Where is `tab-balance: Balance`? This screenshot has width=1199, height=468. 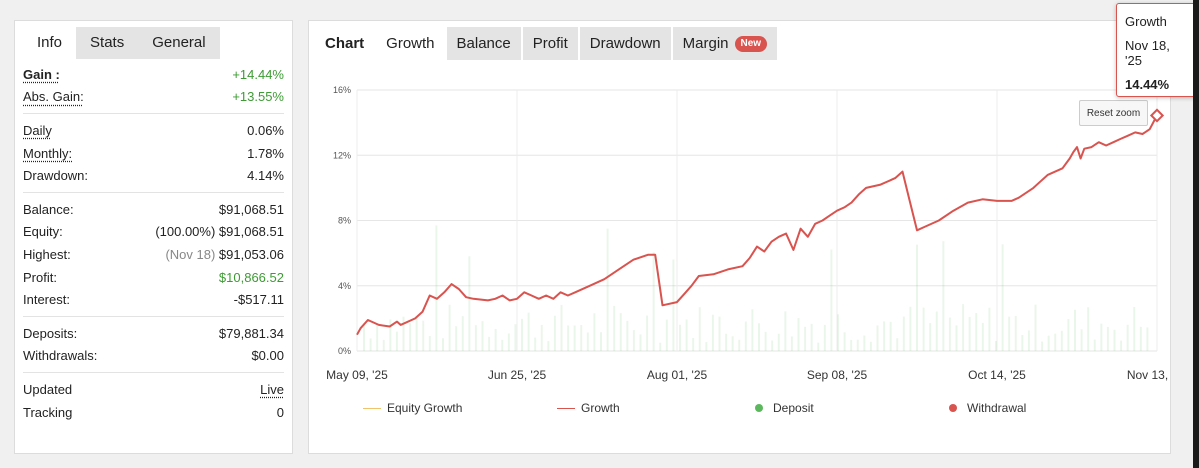
tab-balance: Balance is located at coordinates (483, 43).